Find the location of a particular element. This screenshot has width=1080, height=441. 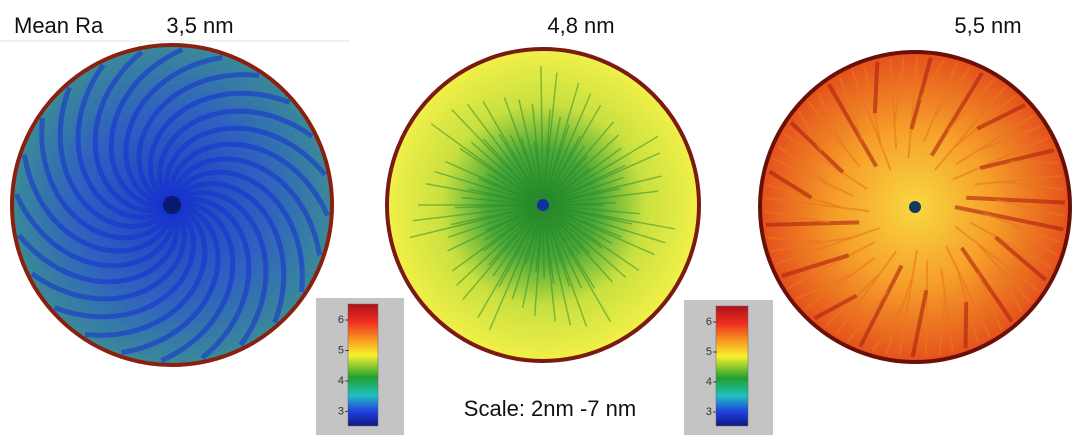

map-label: 4,8 nm is located at coordinates (580, 25).